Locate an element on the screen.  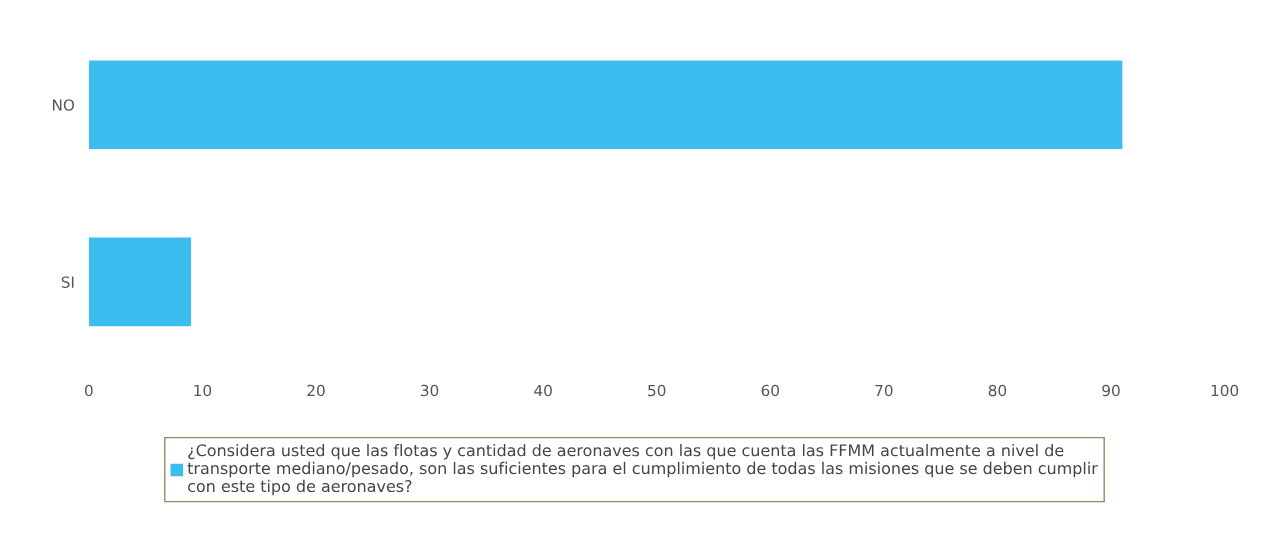
x-tick-label: 90 is located at coordinates (1111, 390).